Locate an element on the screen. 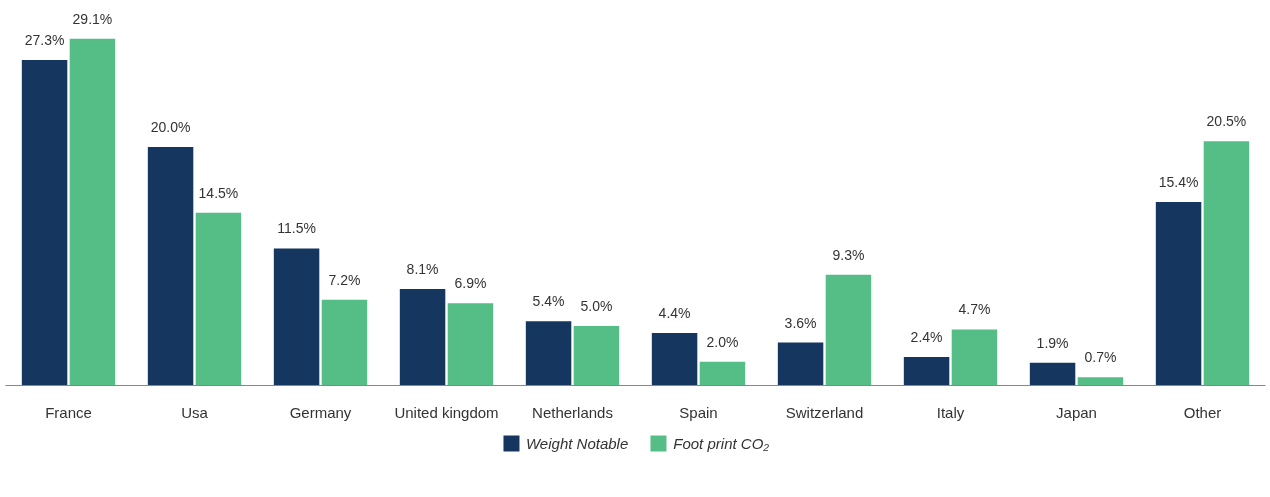 The height and width of the screenshot is (497, 1270). data-label: 15.4% is located at coordinates (1178, 181).